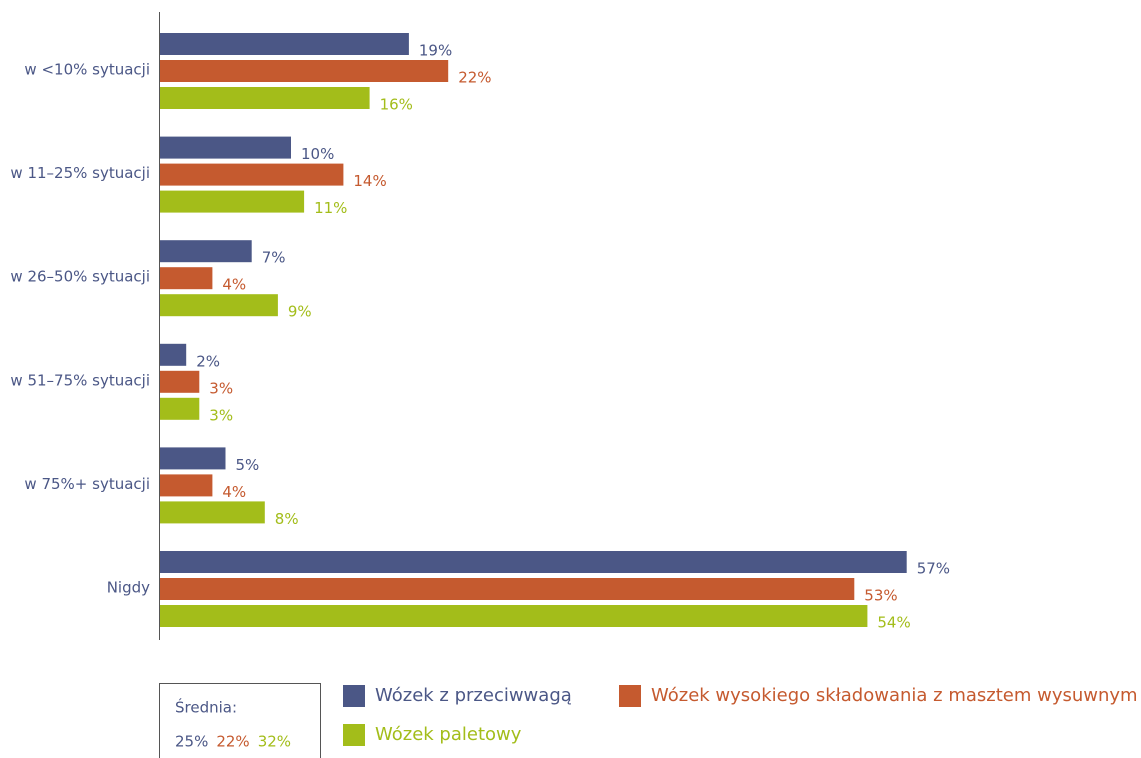  I want to click on category-label: w 75%+ sytuacji, so click(87, 484).